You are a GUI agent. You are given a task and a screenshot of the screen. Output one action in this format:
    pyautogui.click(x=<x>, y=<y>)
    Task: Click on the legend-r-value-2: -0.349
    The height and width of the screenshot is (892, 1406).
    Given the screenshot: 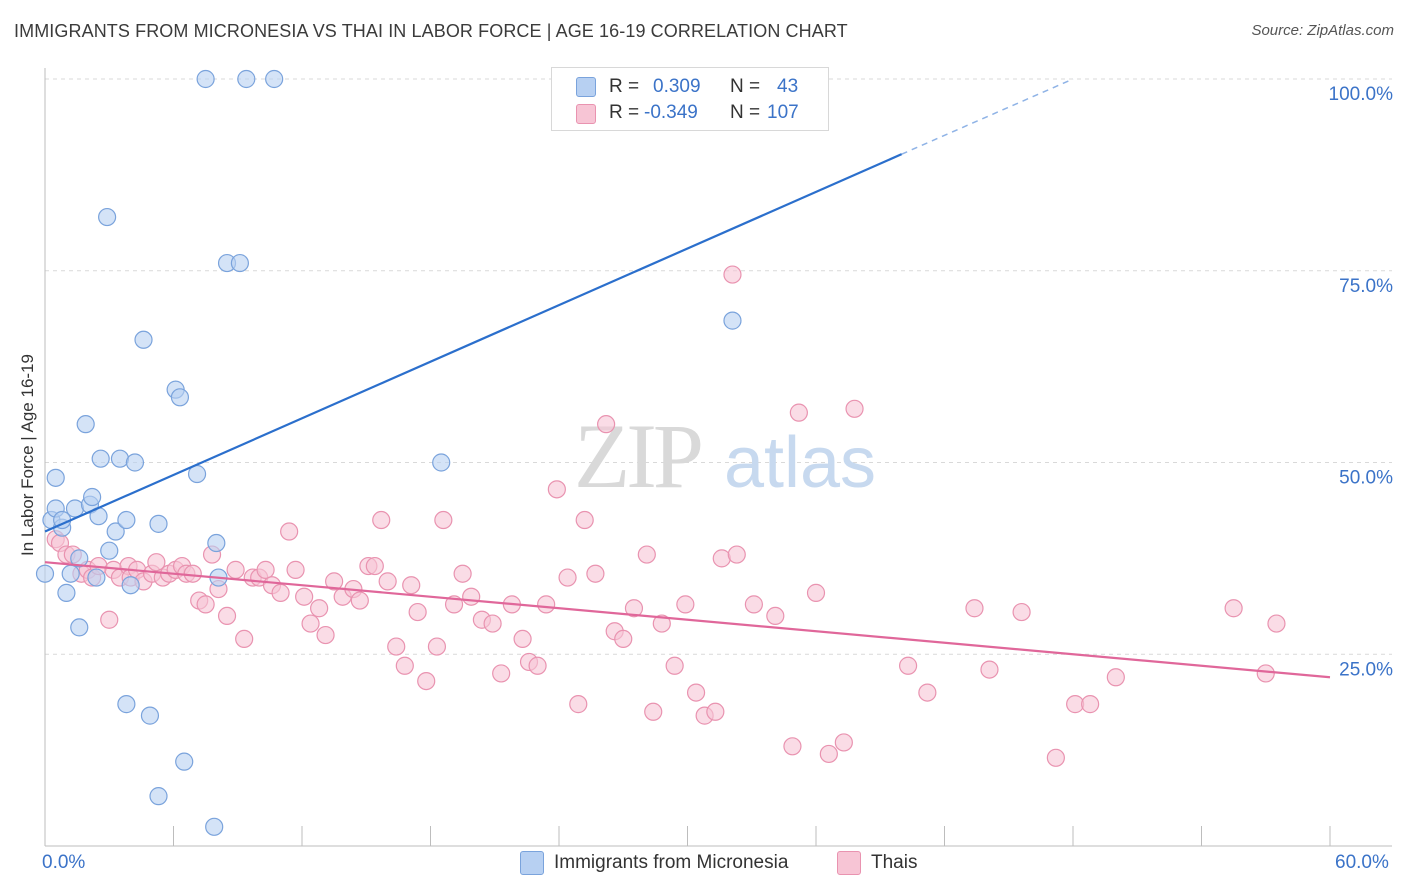 What is the action you would take?
    pyautogui.click(x=671, y=112)
    